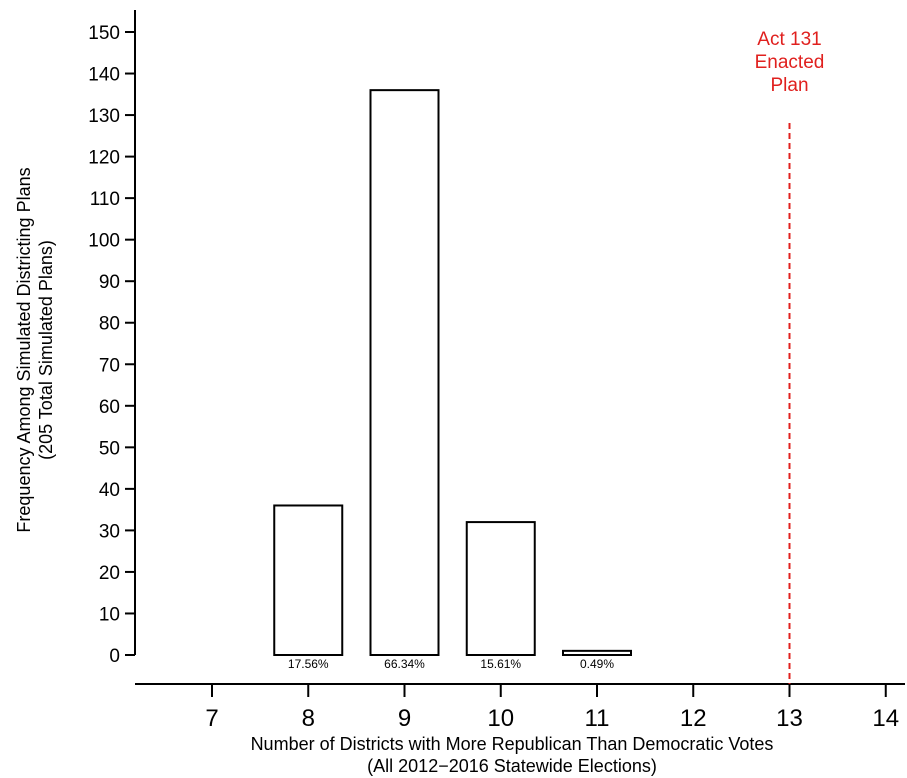 This screenshot has height=778, width=907. What do you see at coordinates (885, 718) in the screenshot?
I see `x-tick-label: 14` at bounding box center [885, 718].